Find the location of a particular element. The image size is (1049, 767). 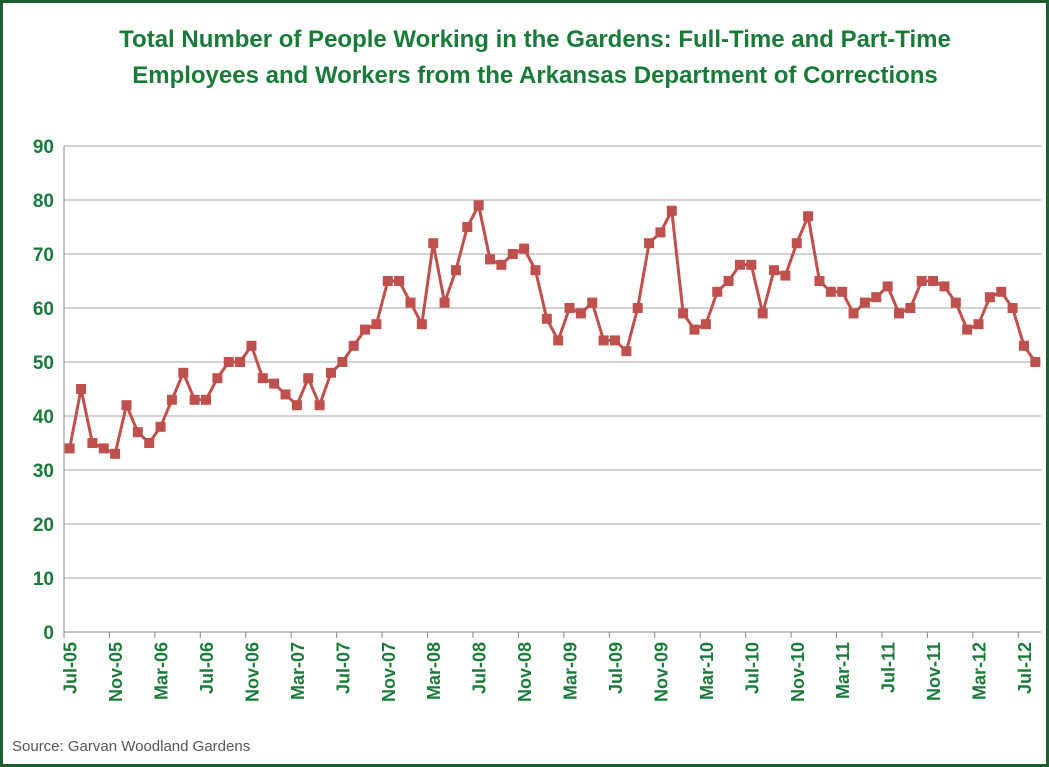

x-tick-label: Mar-10 is located at coordinates (707, 671).